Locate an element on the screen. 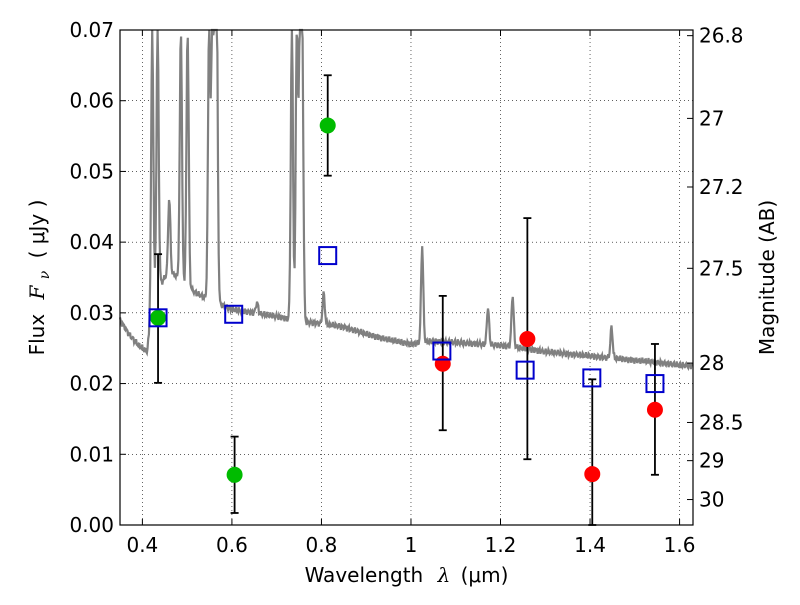 The image size is (800, 605). y-axis-label-subscript: ν is located at coordinates (45, 274).